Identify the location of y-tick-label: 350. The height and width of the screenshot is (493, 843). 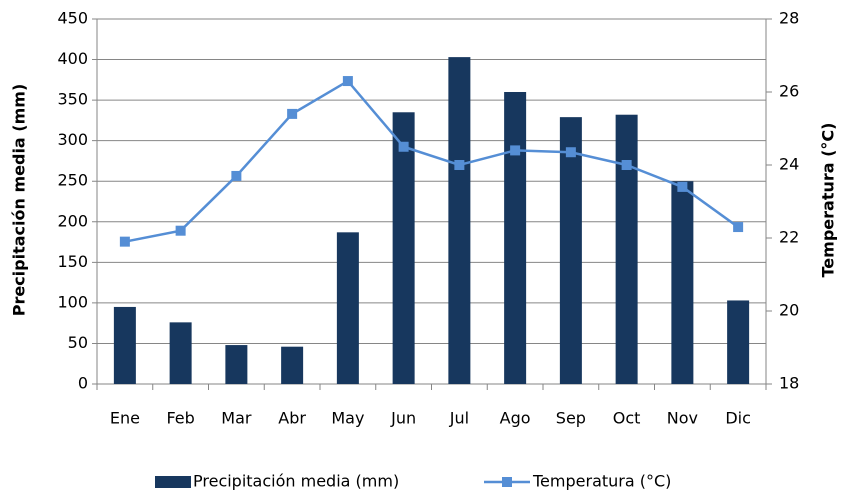
(72, 99).